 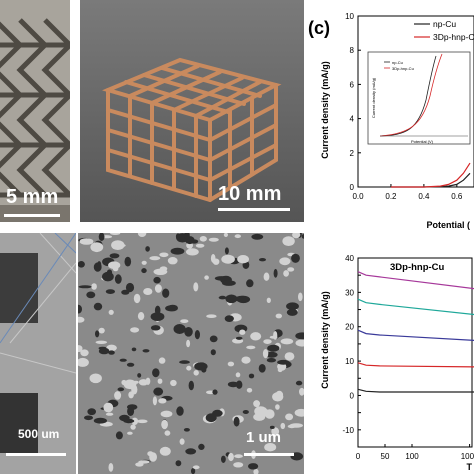 I want to click on y-tick-label: 8, so click(x=352, y=50).